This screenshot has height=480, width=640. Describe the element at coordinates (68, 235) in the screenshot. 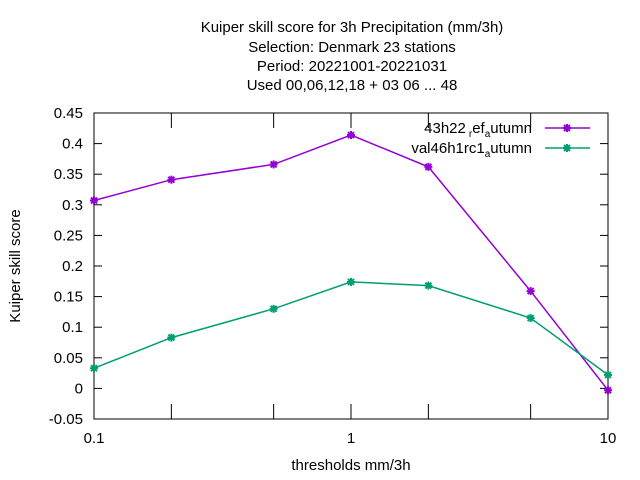

I see `y-tick-label: 0.25` at that location.